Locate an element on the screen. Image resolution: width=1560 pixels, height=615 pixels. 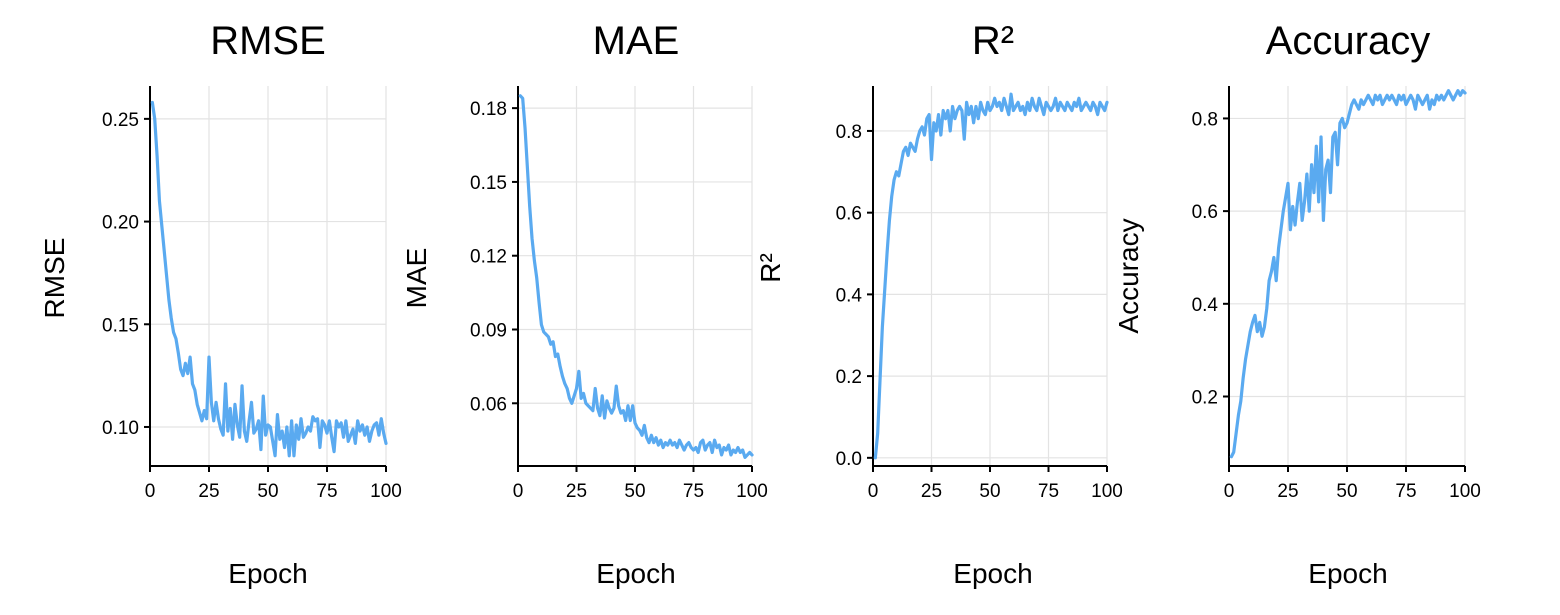
y-axis-label: R² is located at coordinates (770, 268).